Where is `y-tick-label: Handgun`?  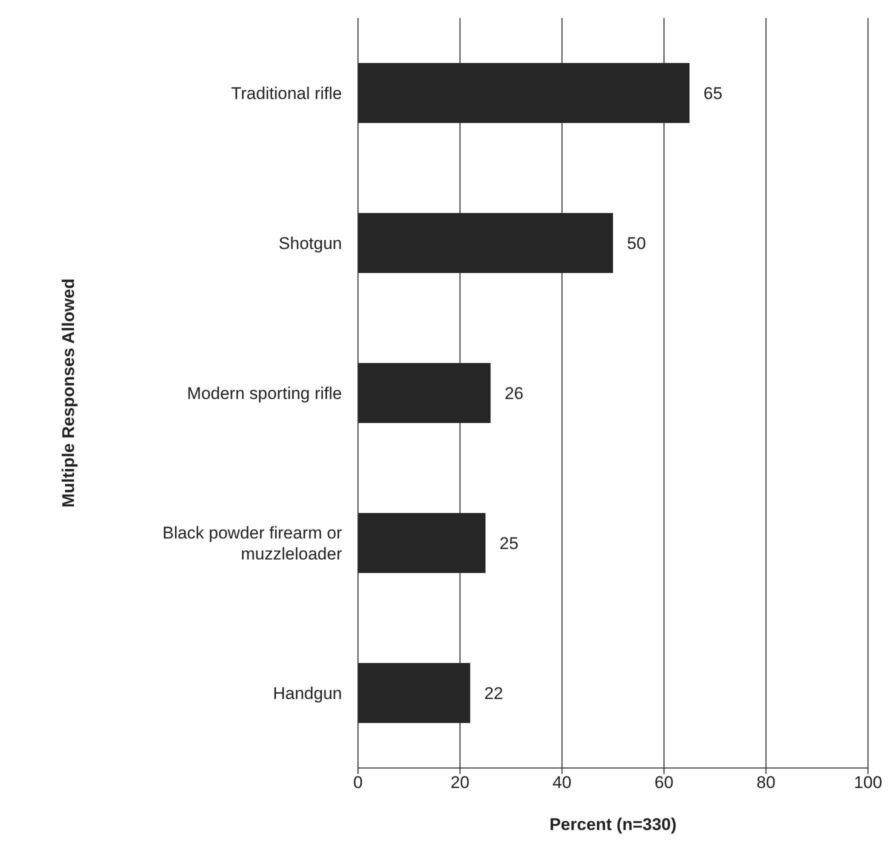
y-tick-label: Handgun is located at coordinates (307, 693).